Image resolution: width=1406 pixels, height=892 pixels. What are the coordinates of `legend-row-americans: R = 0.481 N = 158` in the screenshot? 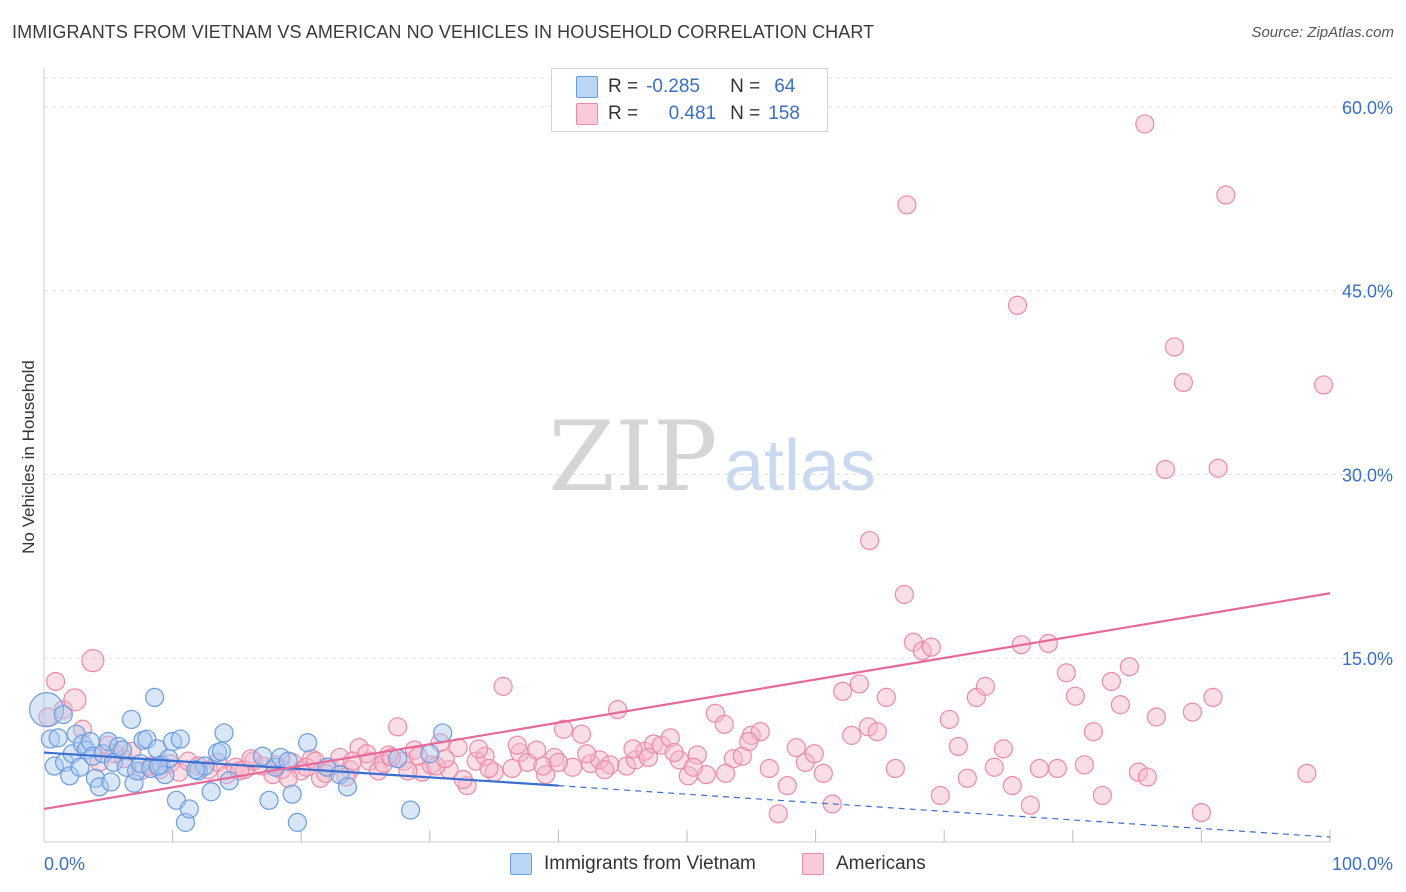 It's located at (688, 114).